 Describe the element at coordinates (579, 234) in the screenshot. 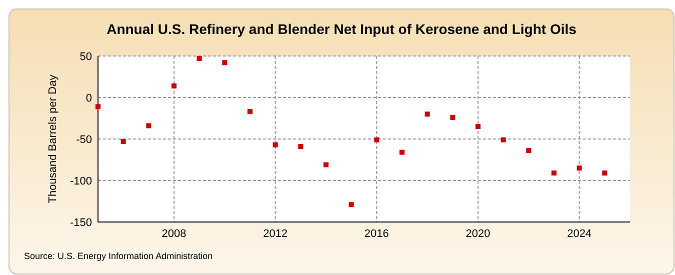

I see `x-tick-label: 2024` at that location.